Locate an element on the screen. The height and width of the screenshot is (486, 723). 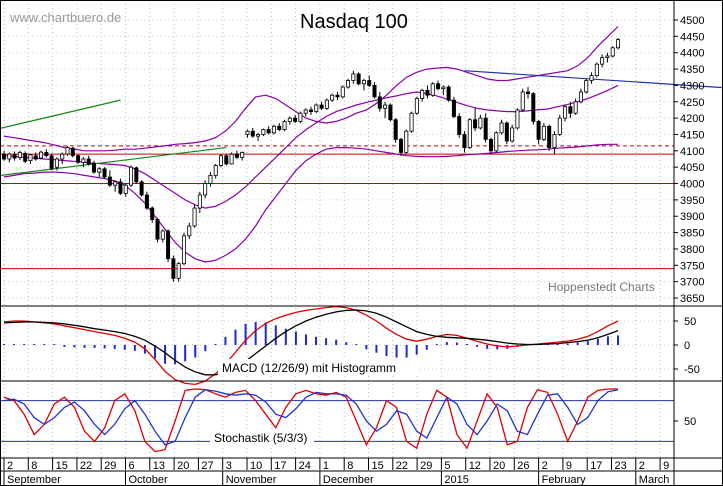
y-tick-label: 4500 is located at coordinates (692, 21).